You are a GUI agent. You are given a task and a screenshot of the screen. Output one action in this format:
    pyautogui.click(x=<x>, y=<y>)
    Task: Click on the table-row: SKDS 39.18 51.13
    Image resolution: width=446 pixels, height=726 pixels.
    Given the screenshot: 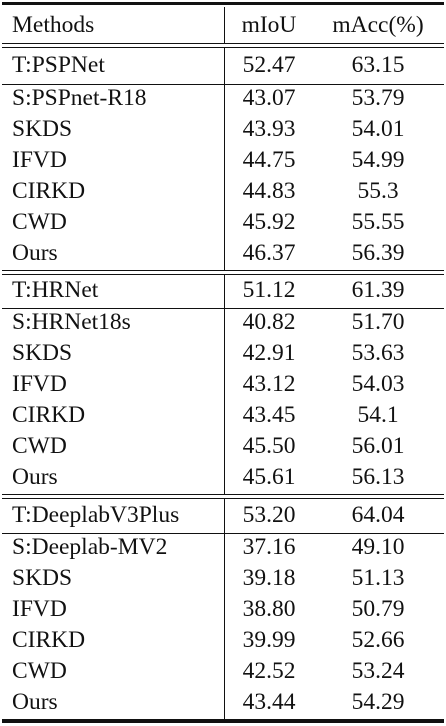 What is the action you would take?
    pyautogui.click(x=223, y=578)
    